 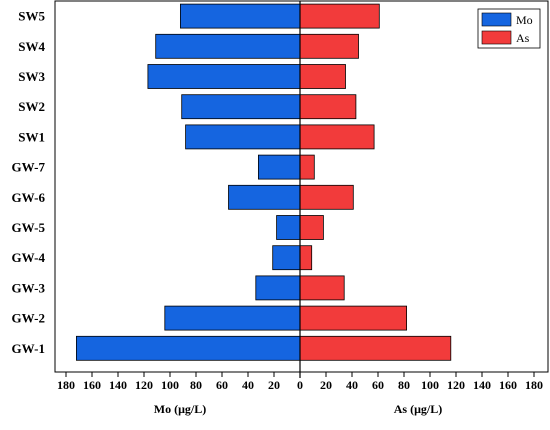 I want to click on bar-mo-sw1, so click(x=243, y=137).